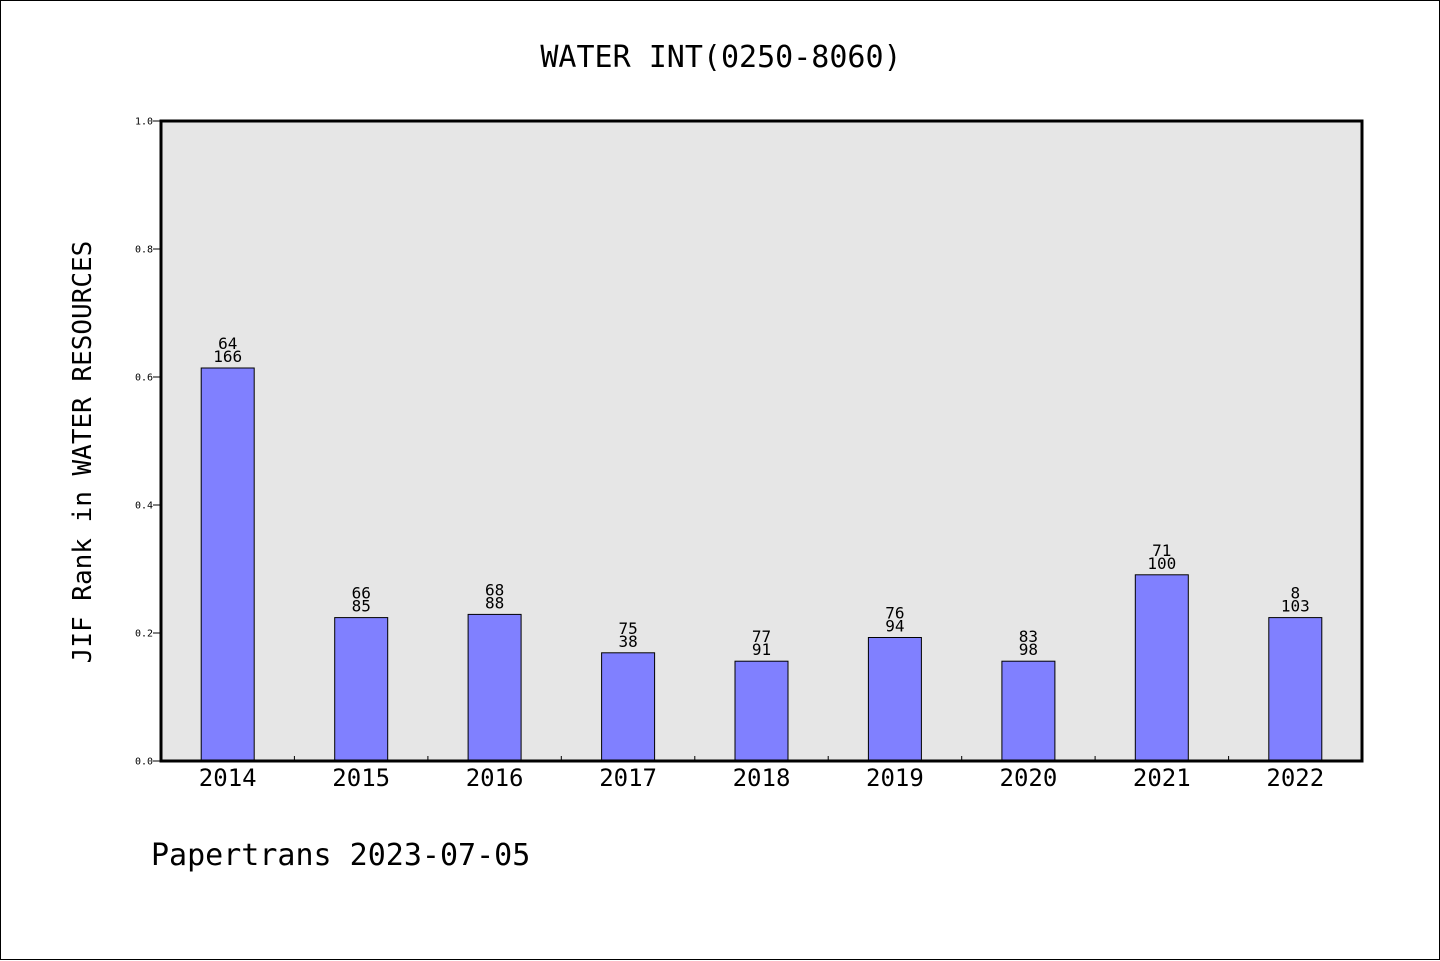  Describe the element at coordinates (83, 452) in the screenshot. I see `y-axis-label: JIF Rank in WATER RESOURCES` at that location.